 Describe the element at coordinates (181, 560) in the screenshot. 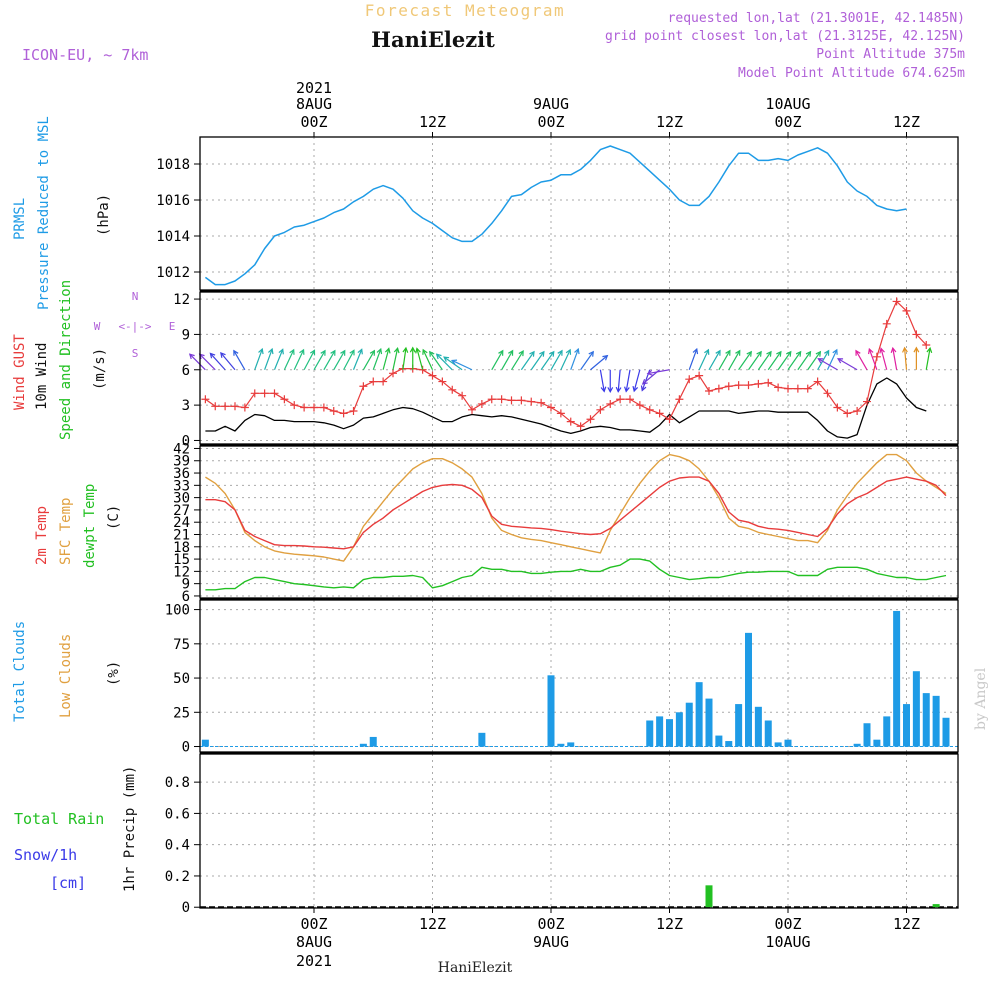

I see `y-tick-label: 15` at that location.